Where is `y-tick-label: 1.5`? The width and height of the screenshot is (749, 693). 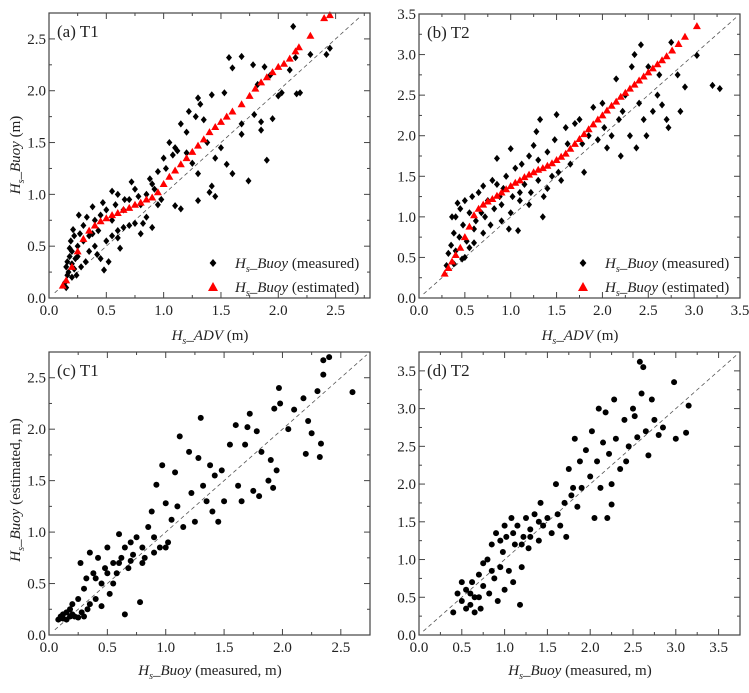 y-tick-label: 1.5 is located at coordinates (406, 523).